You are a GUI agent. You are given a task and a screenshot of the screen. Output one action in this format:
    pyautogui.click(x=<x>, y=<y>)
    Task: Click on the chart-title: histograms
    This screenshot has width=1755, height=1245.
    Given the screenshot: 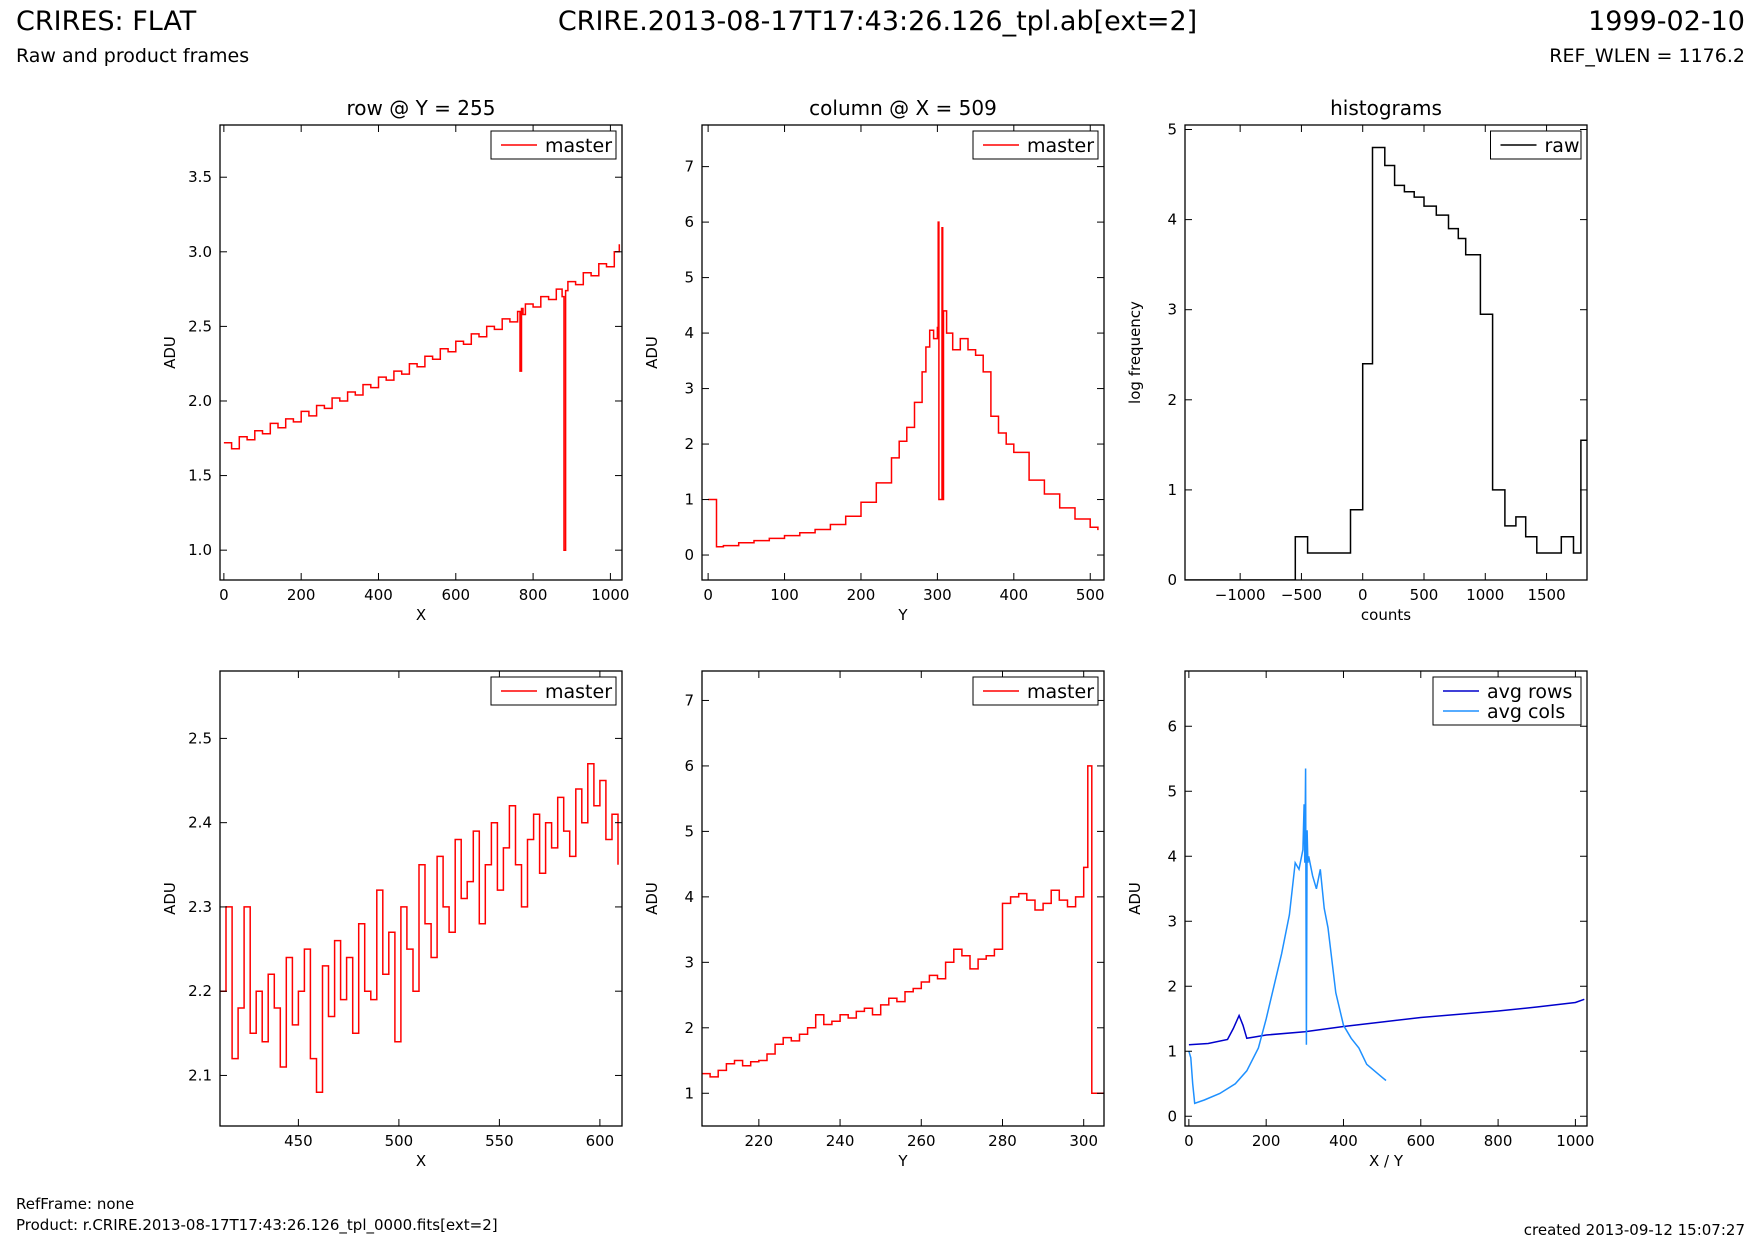 What is the action you would take?
    pyautogui.click(x=1386, y=108)
    